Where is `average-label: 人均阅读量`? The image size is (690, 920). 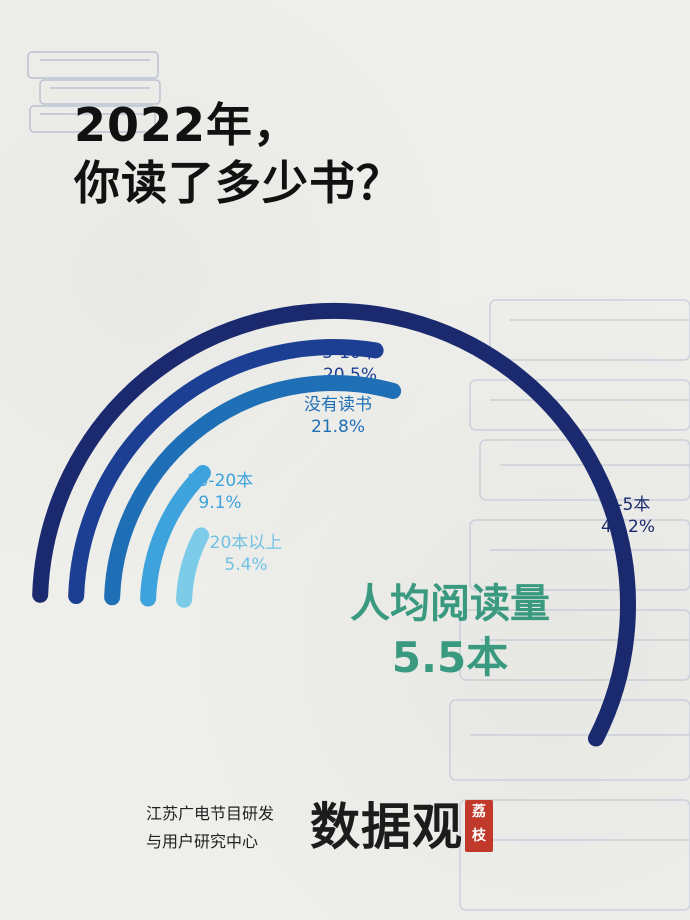 average-label: 人均阅读量 is located at coordinates (450, 604).